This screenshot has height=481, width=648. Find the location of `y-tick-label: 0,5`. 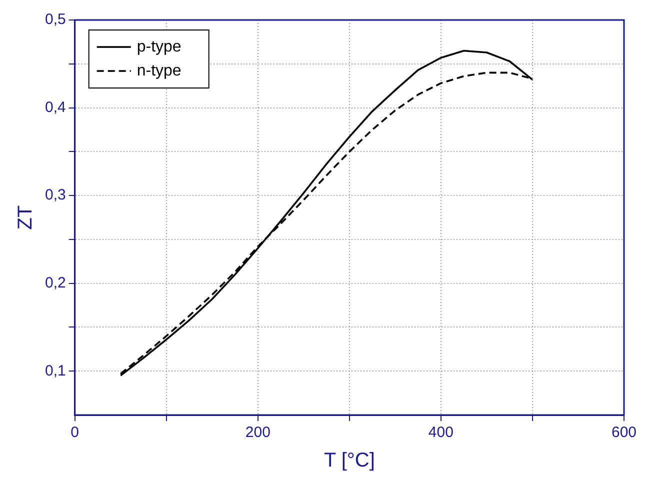

y-tick-label: 0,5 is located at coordinates (55, 19).